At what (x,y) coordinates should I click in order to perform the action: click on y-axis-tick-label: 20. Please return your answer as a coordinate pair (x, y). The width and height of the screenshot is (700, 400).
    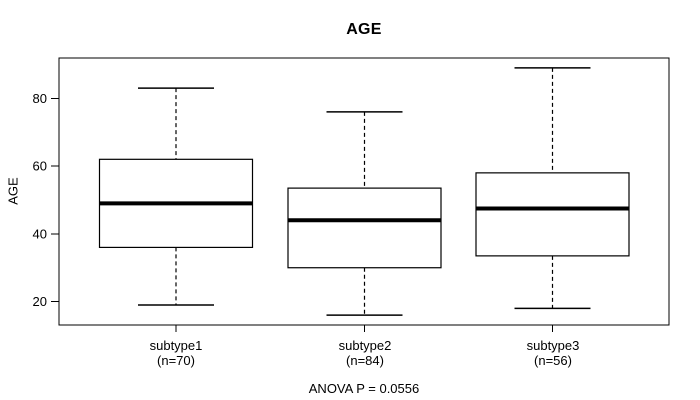
    Looking at the image, I should click on (40, 301).